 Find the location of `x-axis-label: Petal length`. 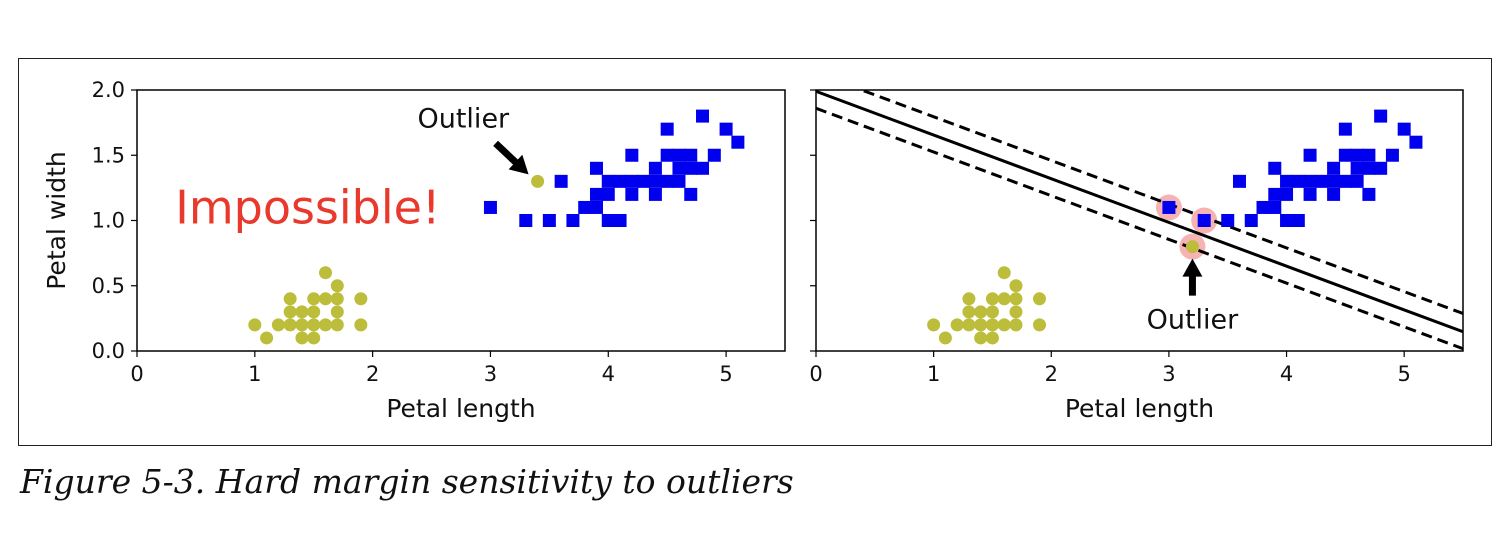

x-axis-label: Petal length is located at coordinates (1139, 408).